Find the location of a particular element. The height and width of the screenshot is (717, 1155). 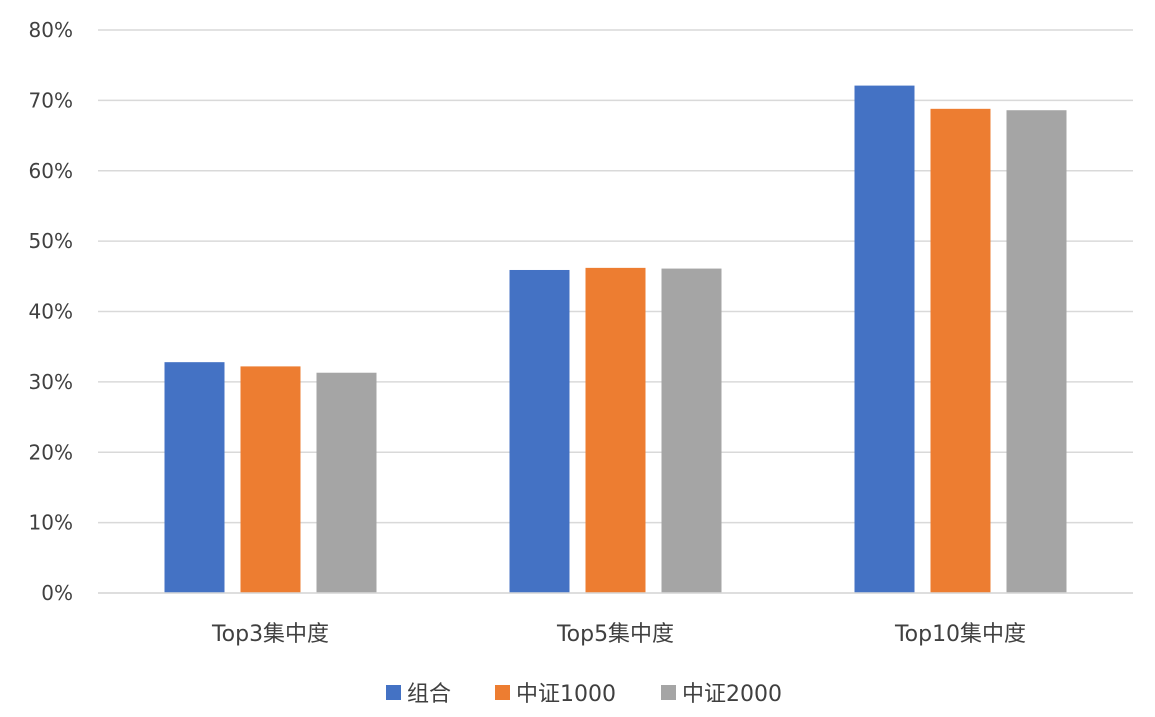

x-axis: Top3集中度 Top5集中度 Top10集中度 is located at coordinates (615, 619).